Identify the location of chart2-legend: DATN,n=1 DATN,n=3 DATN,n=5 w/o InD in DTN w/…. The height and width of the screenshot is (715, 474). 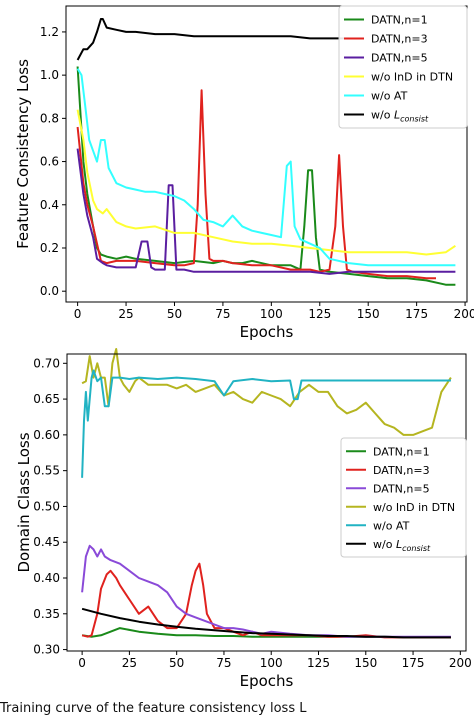
(403, 497).